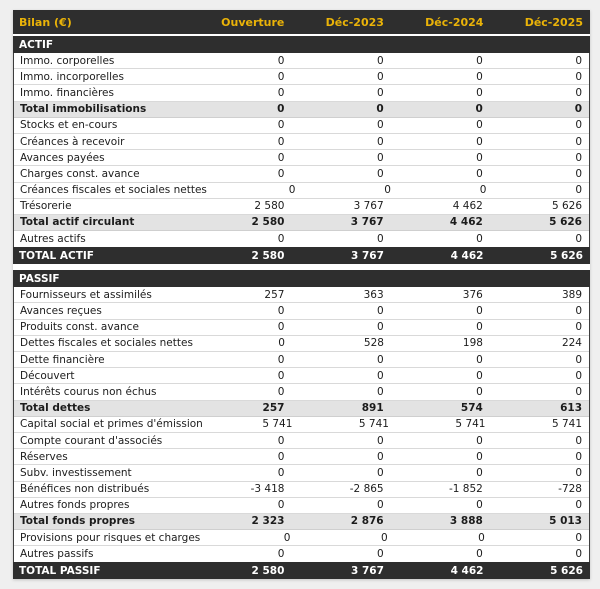  What do you see at coordinates (80, 173) in the screenshot?
I see `row-label: Charges const. avance` at bounding box center [80, 173].